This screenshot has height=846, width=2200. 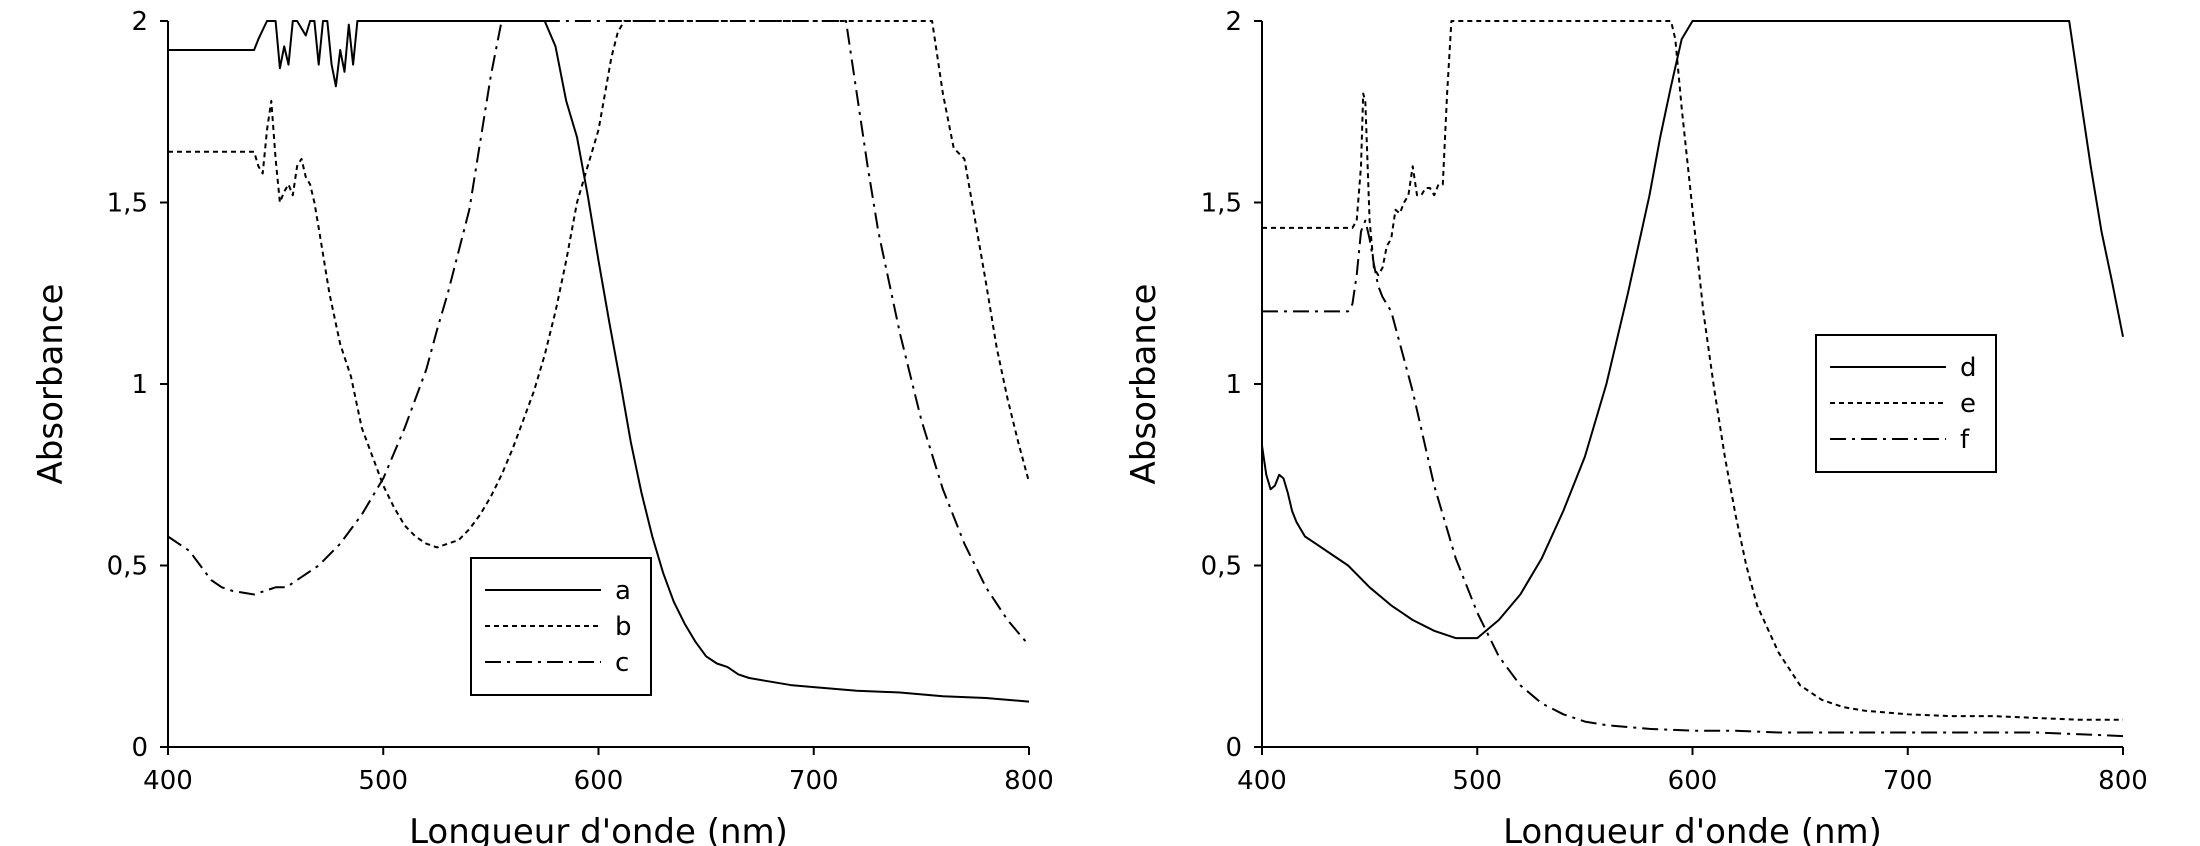 I want to click on legend: abc, so click(x=561, y=626).